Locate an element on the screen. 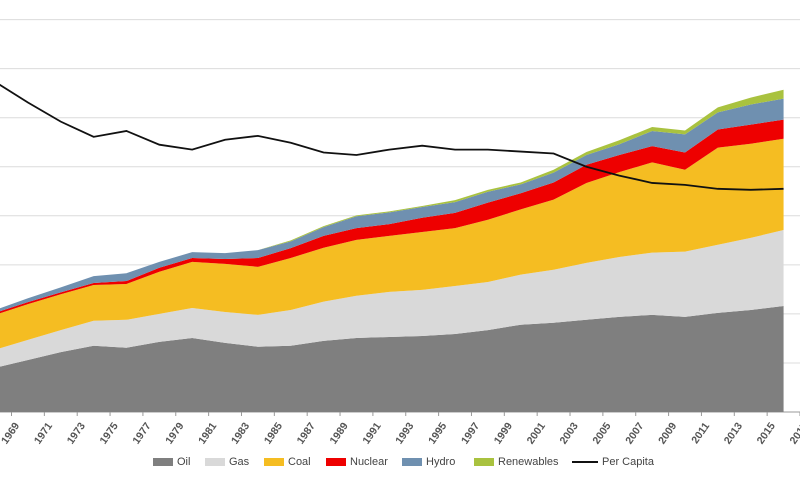  x-tick-label: 2015 is located at coordinates (766, 433).